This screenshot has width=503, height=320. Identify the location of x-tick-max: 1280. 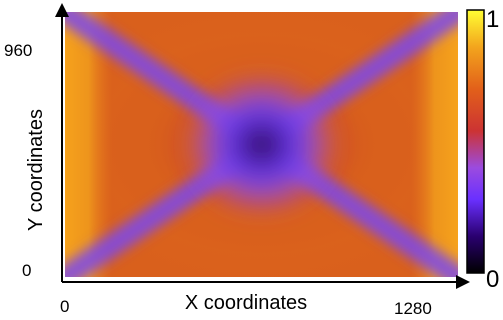
(413, 308).